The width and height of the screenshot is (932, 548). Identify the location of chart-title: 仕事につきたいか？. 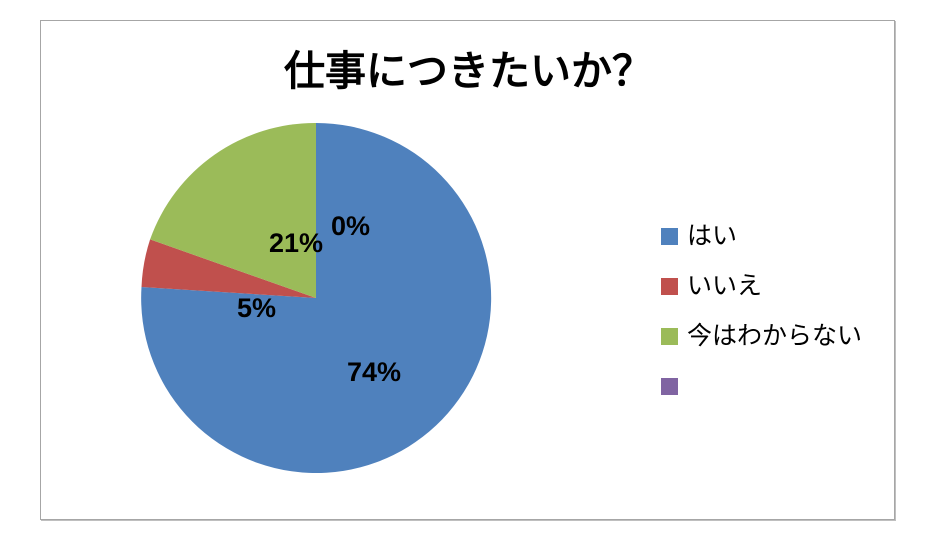
(468, 71).